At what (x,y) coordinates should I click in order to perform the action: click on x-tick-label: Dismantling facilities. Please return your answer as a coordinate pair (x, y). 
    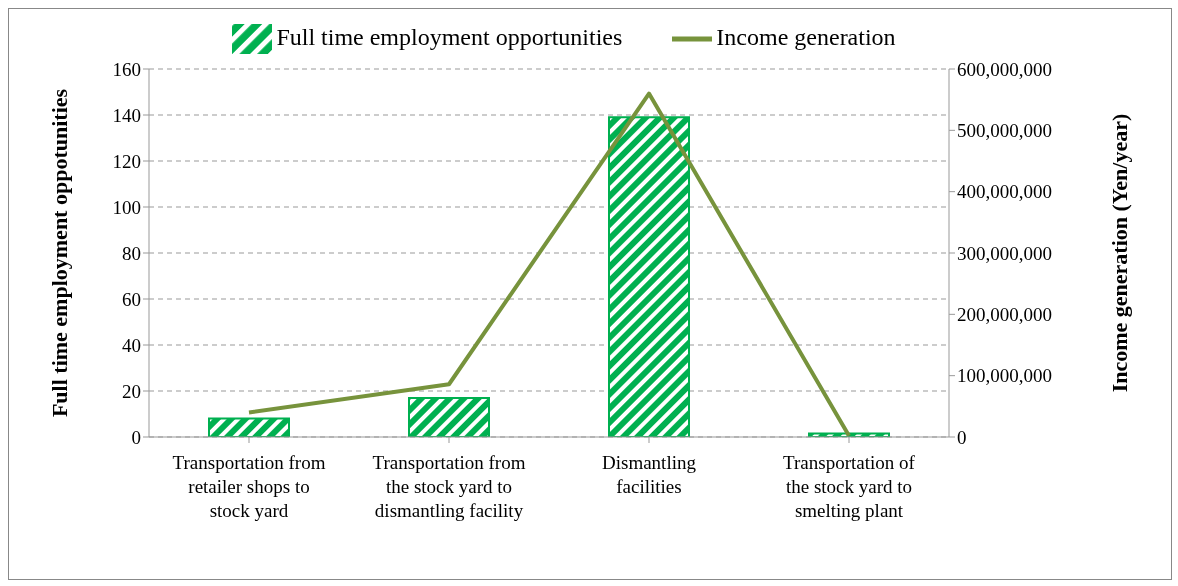
    Looking at the image, I should click on (649, 474).